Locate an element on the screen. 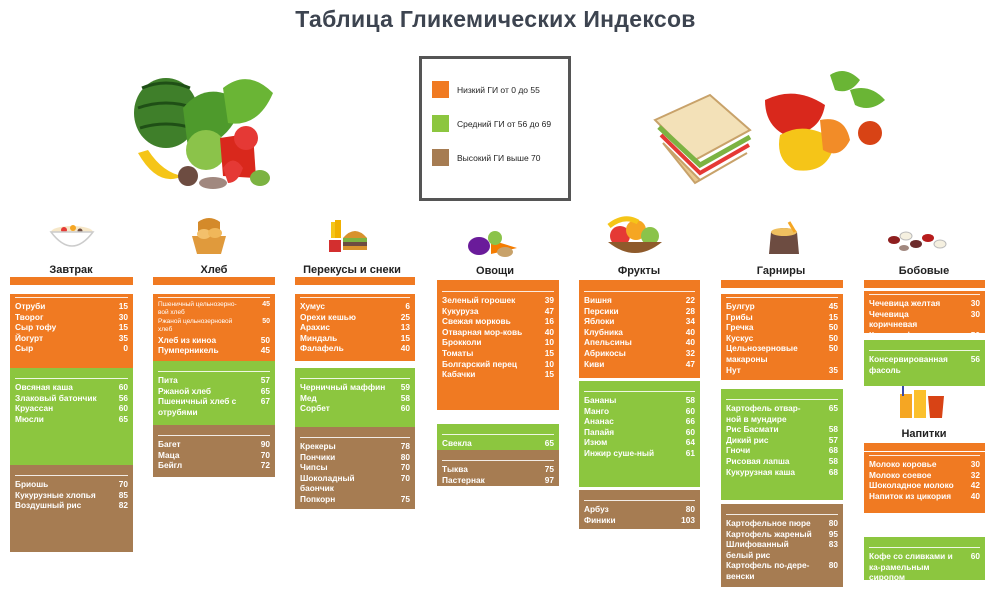 The width and height of the screenshot is (991, 589). legend-item-mid: Средний ГИ от 56 до 69 is located at coordinates (491, 123).